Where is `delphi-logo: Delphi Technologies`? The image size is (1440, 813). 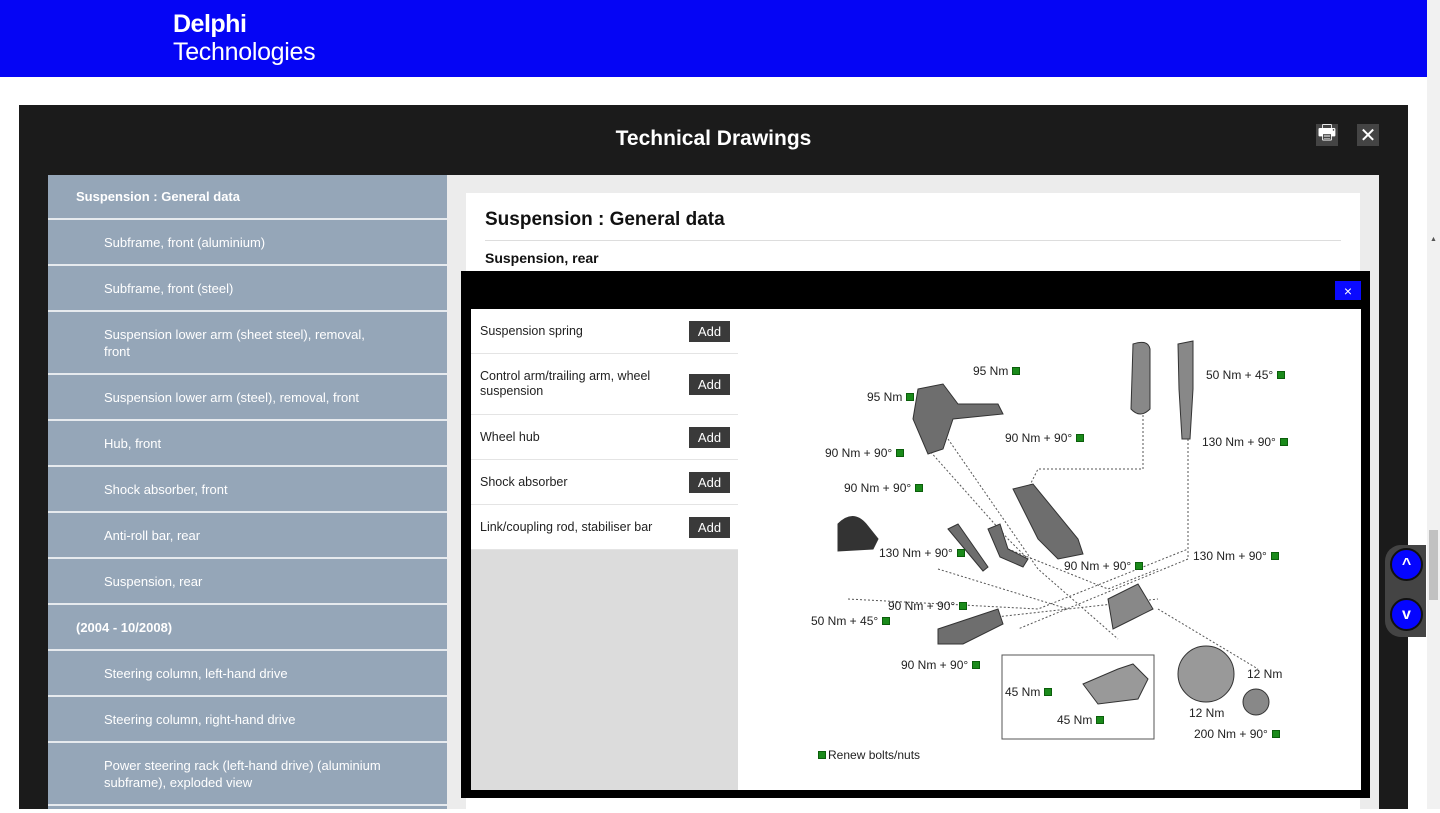 delphi-logo: Delphi Technologies is located at coordinates (244, 38).